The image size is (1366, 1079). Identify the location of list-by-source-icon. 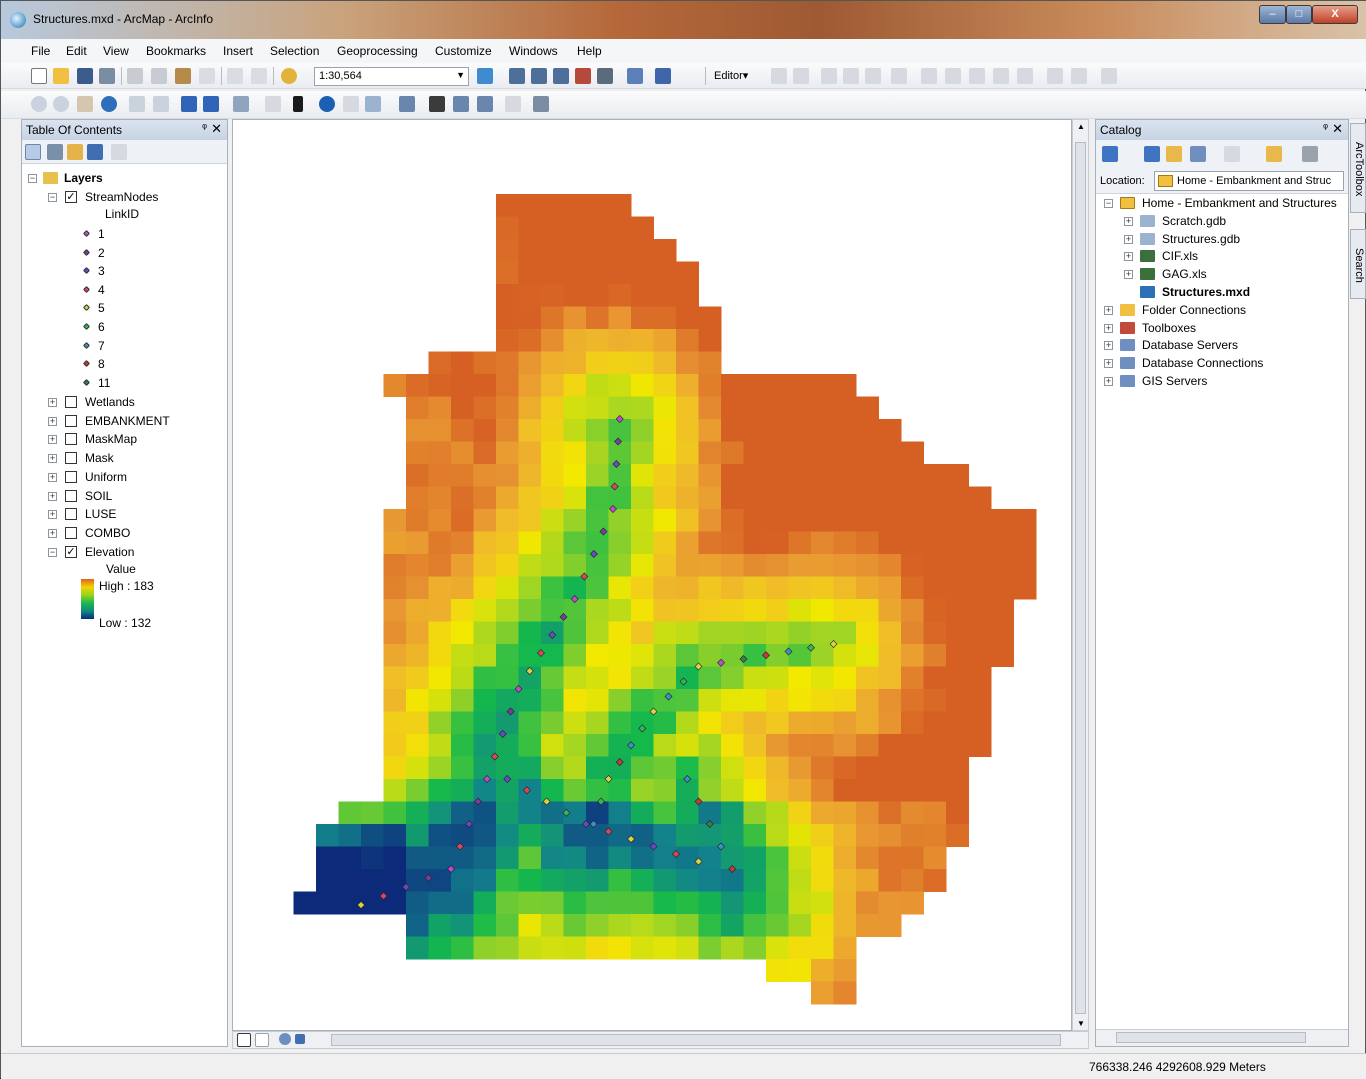
(55, 152).